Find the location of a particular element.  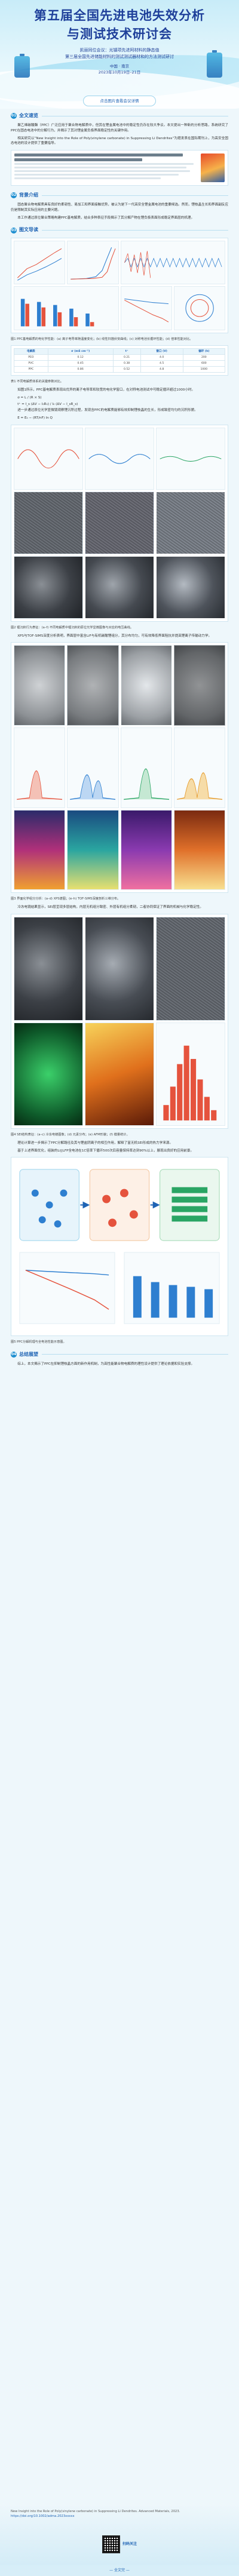

table-header-cell: 循环 (h) is located at coordinates (204, 351).